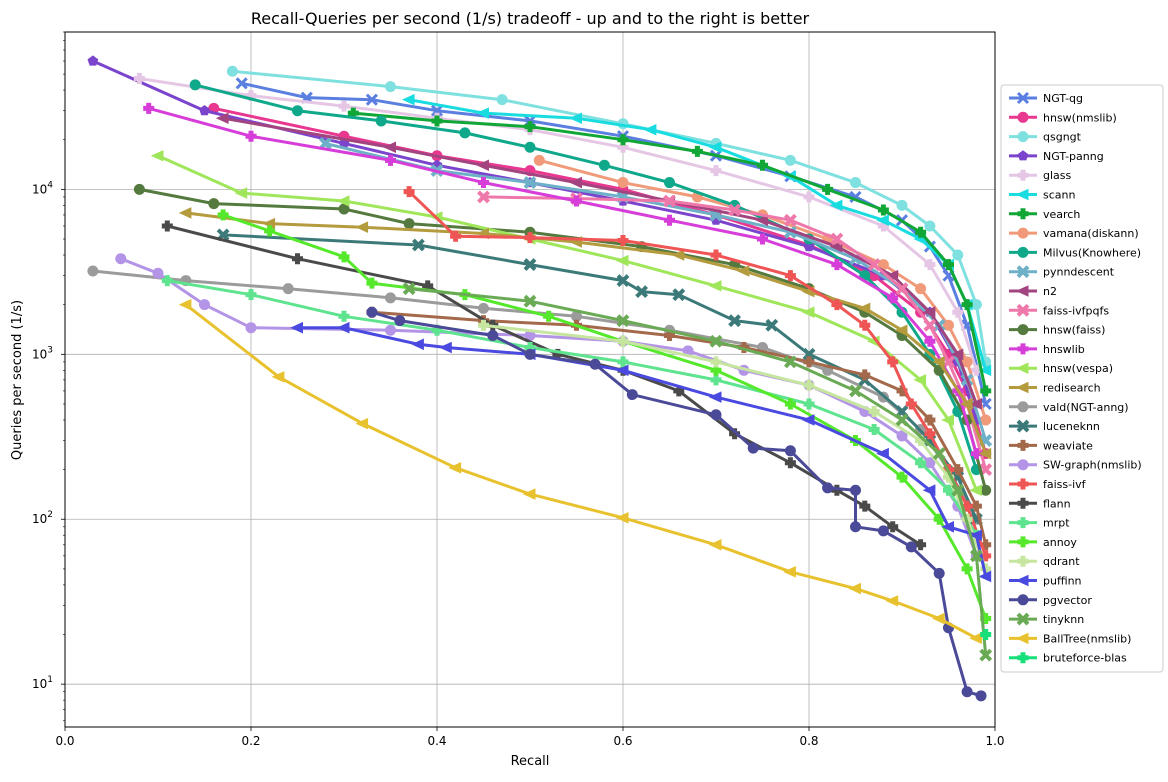 The width and height of the screenshot is (1168, 782). I want to click on legend-label: scann, so click(1059, 195).